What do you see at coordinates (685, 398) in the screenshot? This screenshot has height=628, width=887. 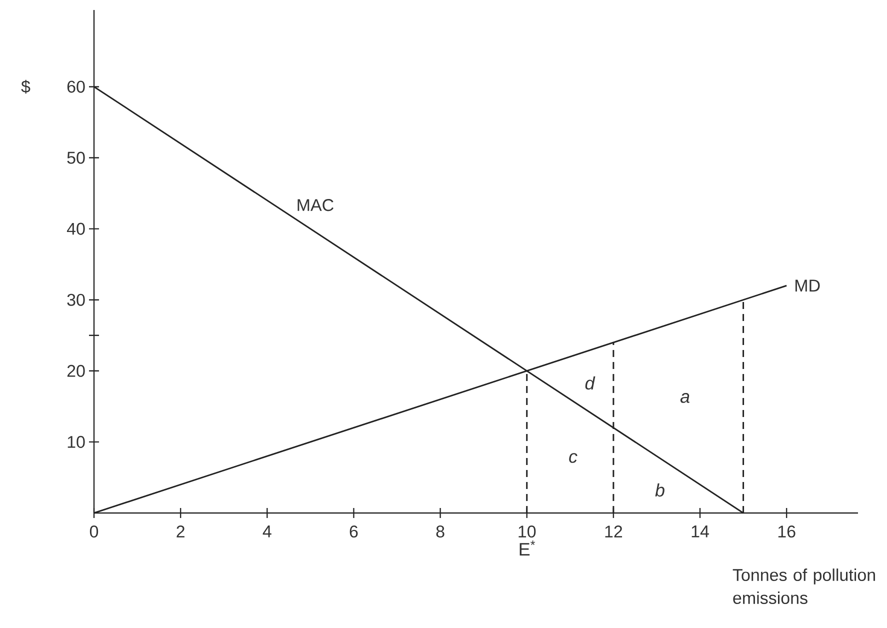 I see `annotation: a` at bounding box center [685, 398].